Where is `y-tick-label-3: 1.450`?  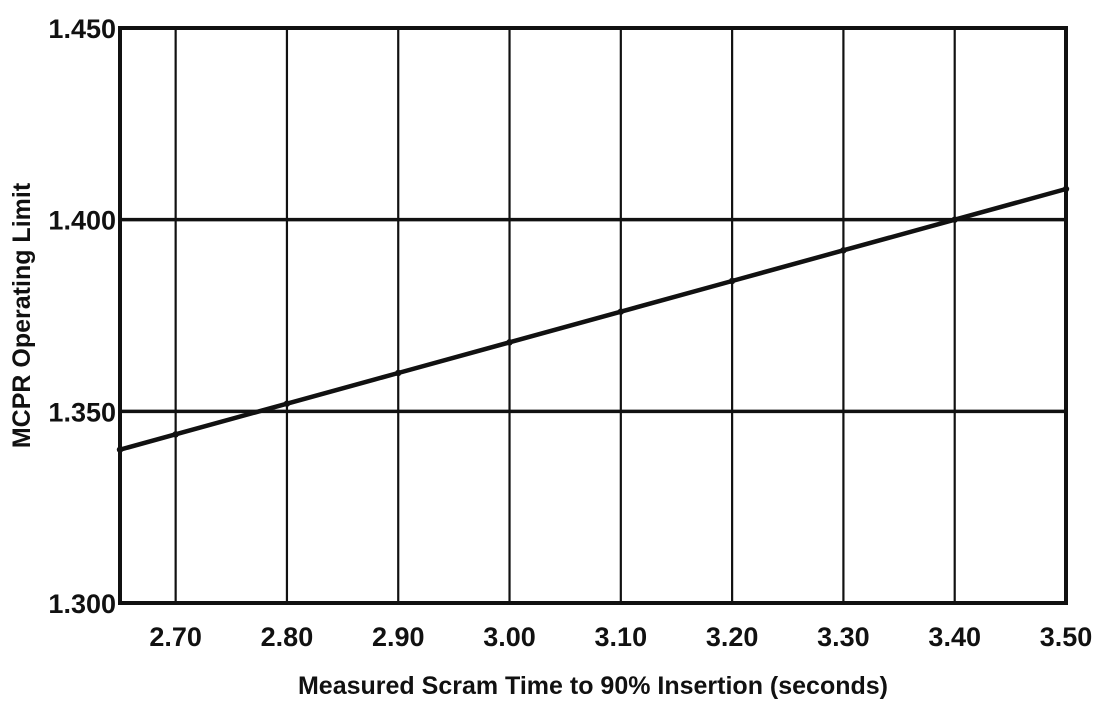 y-tick-label-3: 1.450 is located at coordinates (82, 29).